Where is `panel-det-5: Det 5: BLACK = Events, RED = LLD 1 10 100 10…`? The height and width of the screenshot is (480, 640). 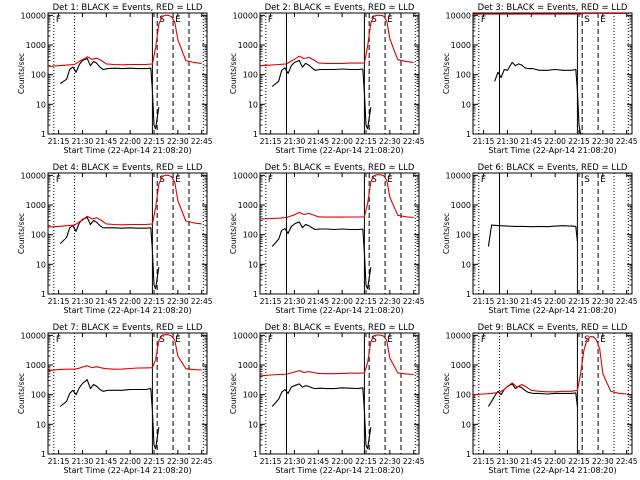
panel-det-5: Det 5: BLACK = Events, RED = LLD 1 10 100 10… is located at coordinates (327, 239).